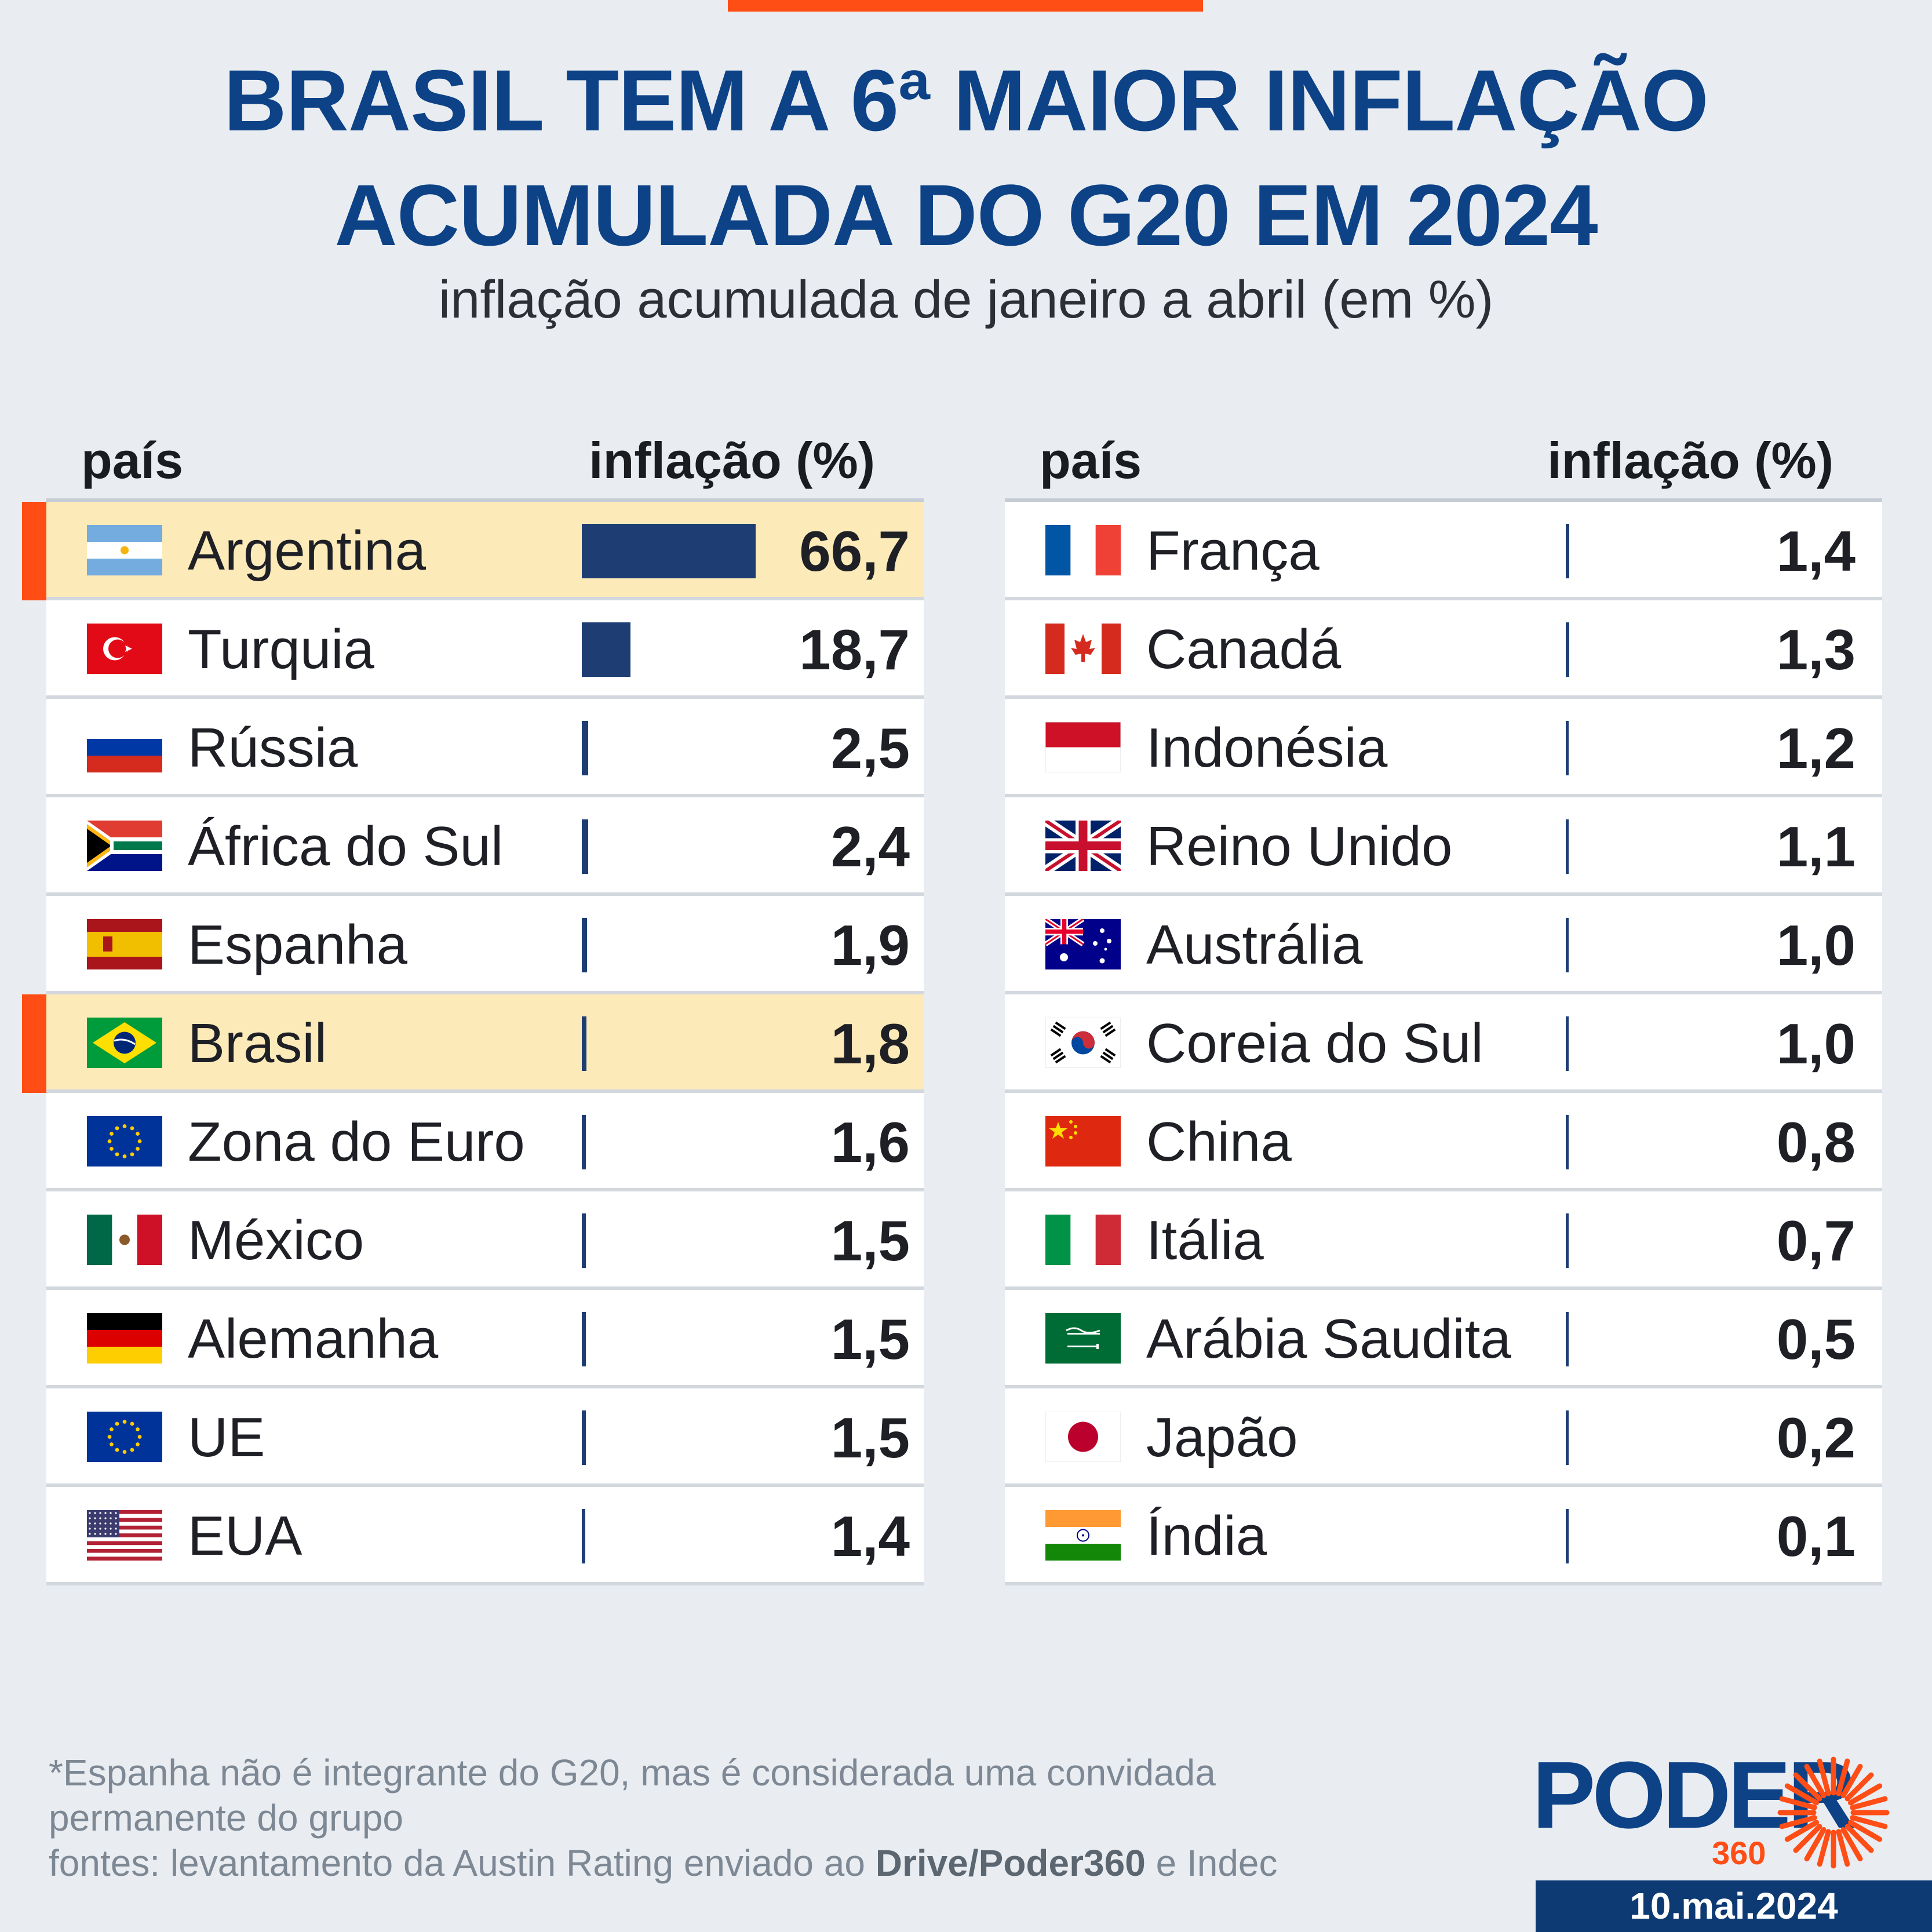 The image size is (1932, 1932). Describe the element at coordinates (226, 1437) in the screenshot. I see `country-name: UE` at that location.